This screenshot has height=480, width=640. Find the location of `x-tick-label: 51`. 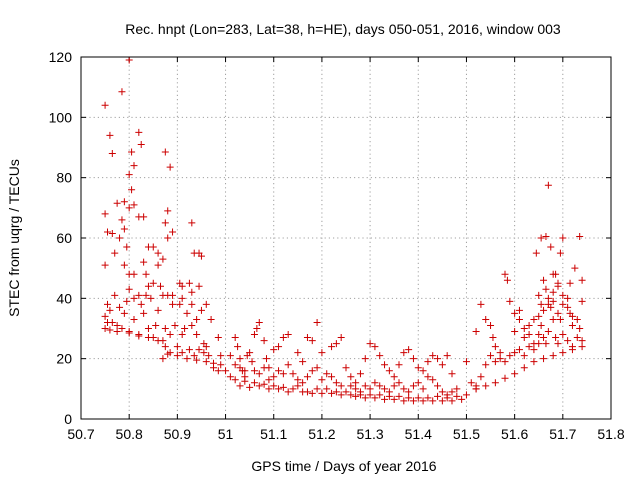

x-tick-label: 51 is located at coordinates (226, 434).